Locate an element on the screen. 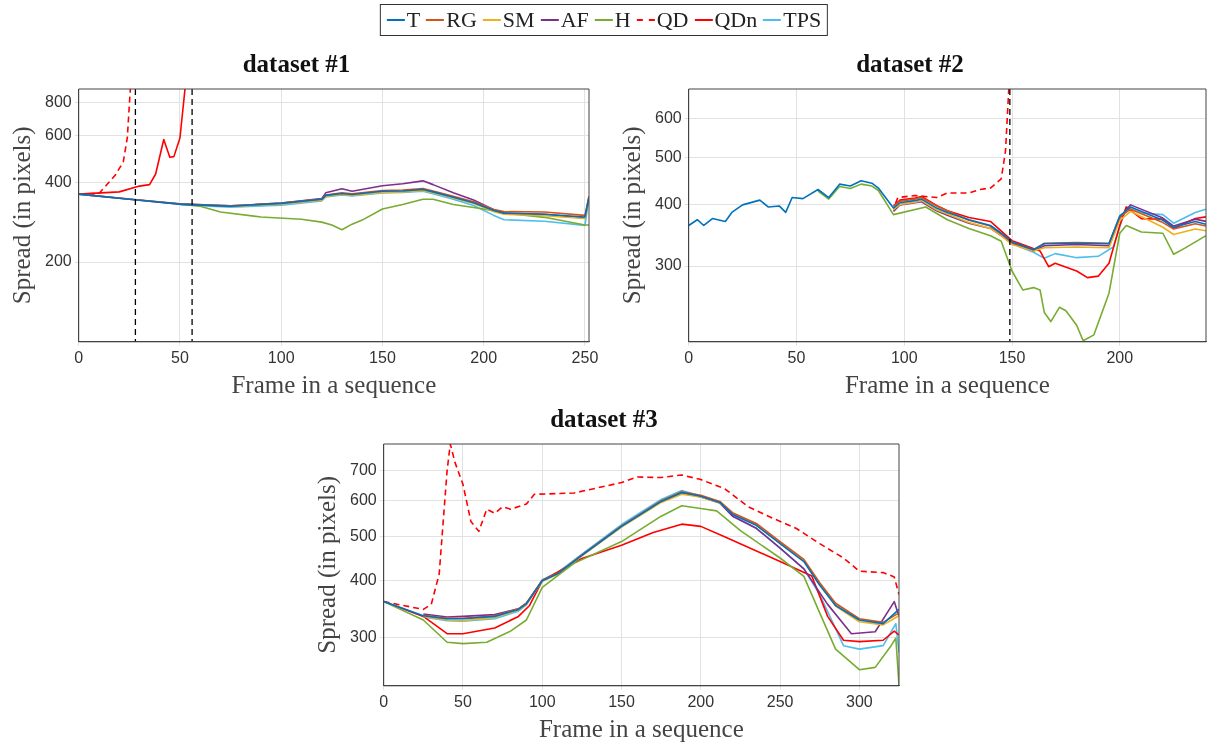  legend-label: T is located at coordinates (413, 20).